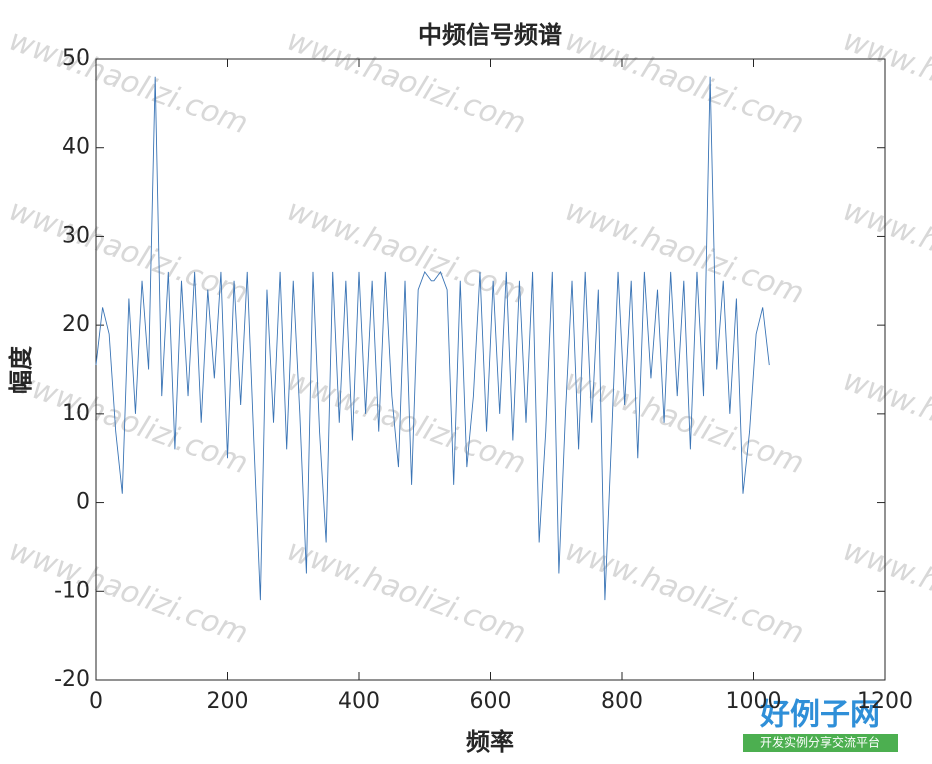 This screenshot has width=932, height=764. I want to click on logo-subtitle: 开发实例分享交流平台, so click(820, 742).